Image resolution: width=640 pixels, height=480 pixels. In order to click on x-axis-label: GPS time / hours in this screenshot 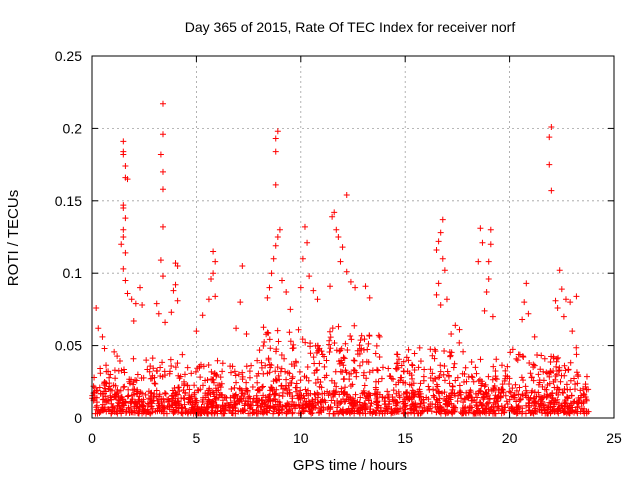, I will do `click(350, 465)`.